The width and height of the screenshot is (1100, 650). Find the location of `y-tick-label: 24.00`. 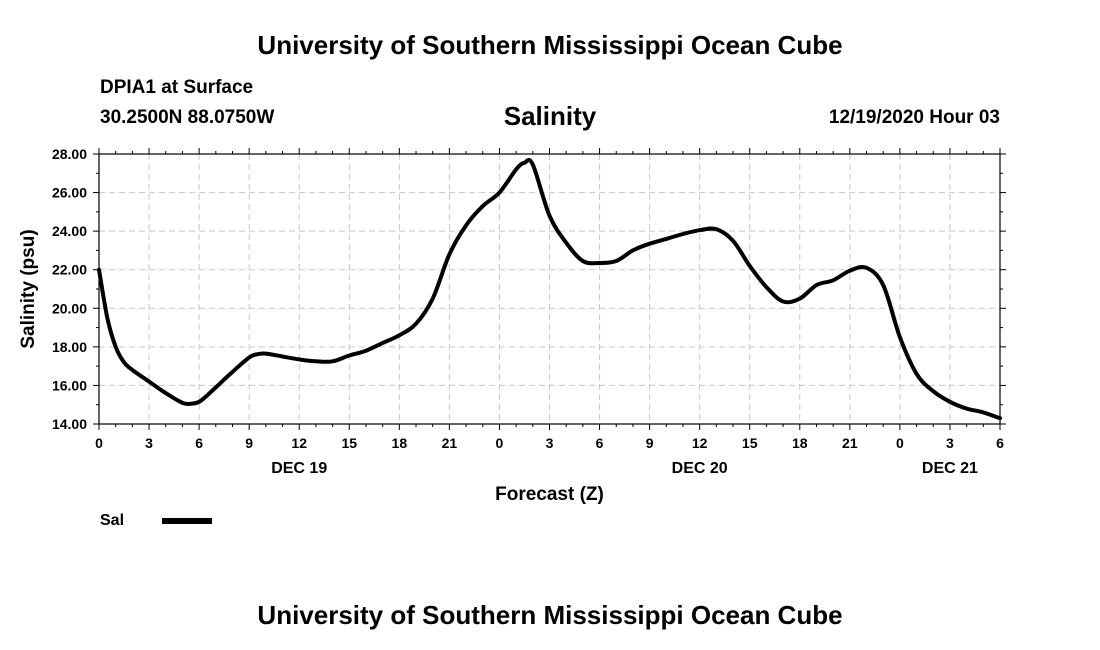

y-tick-label: 24.00 is located at coordinates (69, 231).